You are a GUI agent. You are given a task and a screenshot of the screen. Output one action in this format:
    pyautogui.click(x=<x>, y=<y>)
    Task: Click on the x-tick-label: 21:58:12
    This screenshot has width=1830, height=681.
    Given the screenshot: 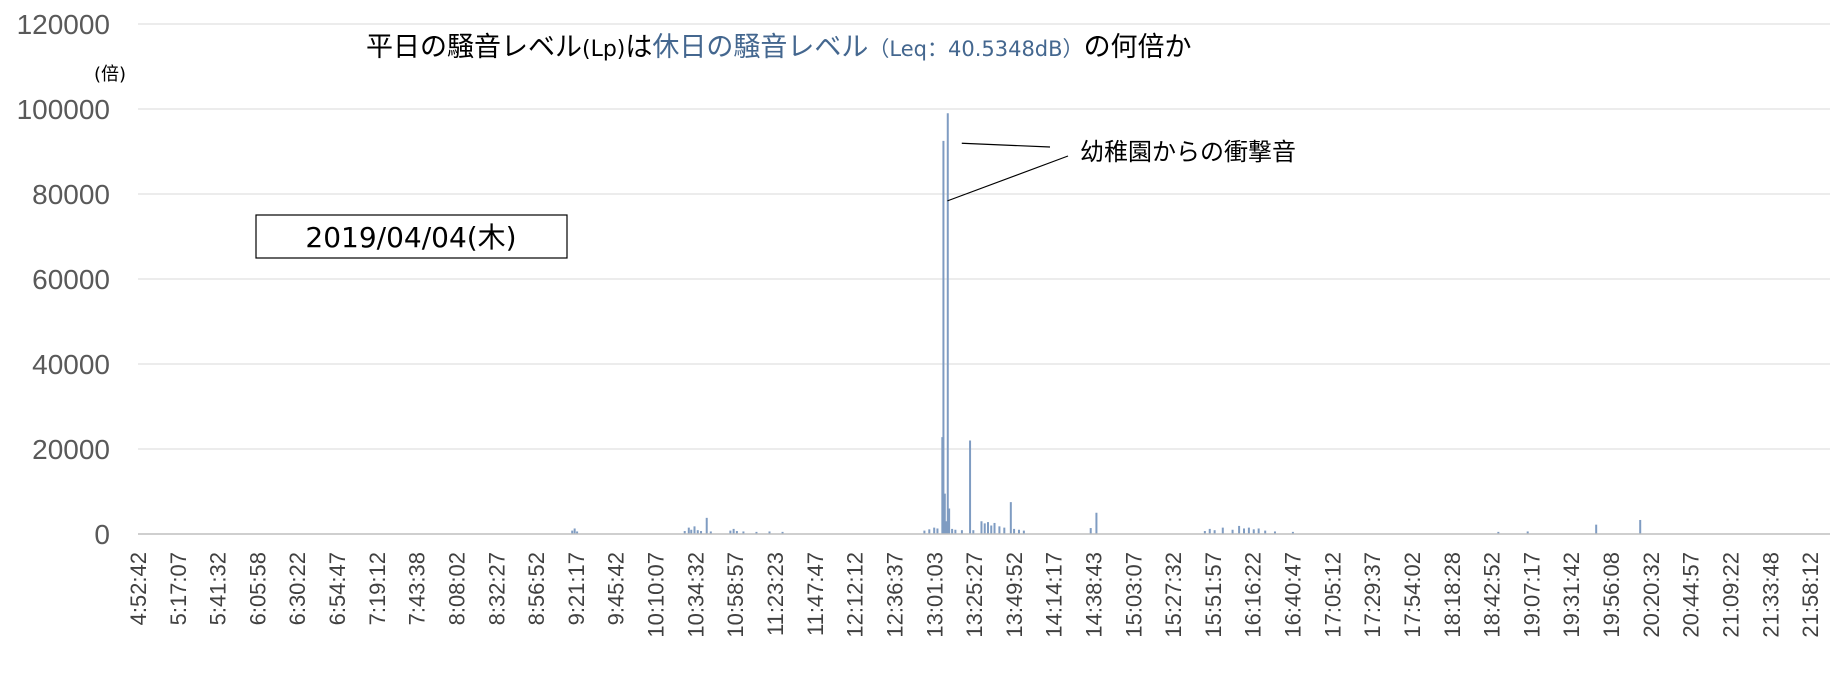 What is the action you would take?
    pyautogui.click(x=1810, y=595)
    